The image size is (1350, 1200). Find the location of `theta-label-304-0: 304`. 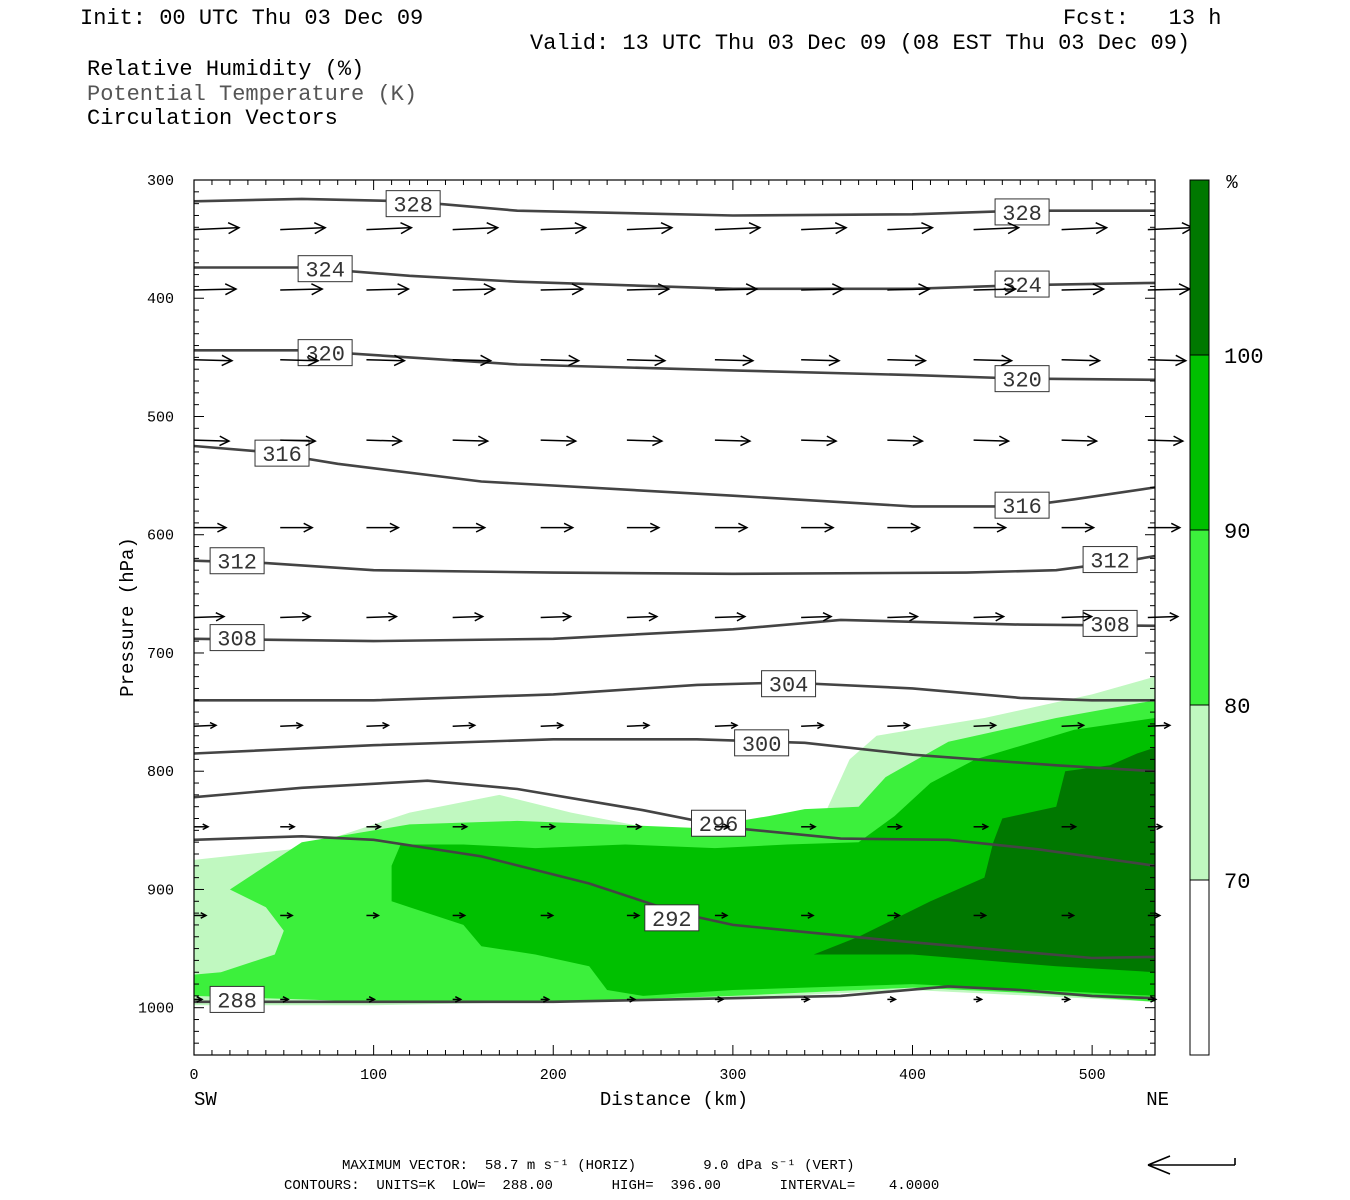

theta-label-304-0: 304 is located at coordinates (789, 684).